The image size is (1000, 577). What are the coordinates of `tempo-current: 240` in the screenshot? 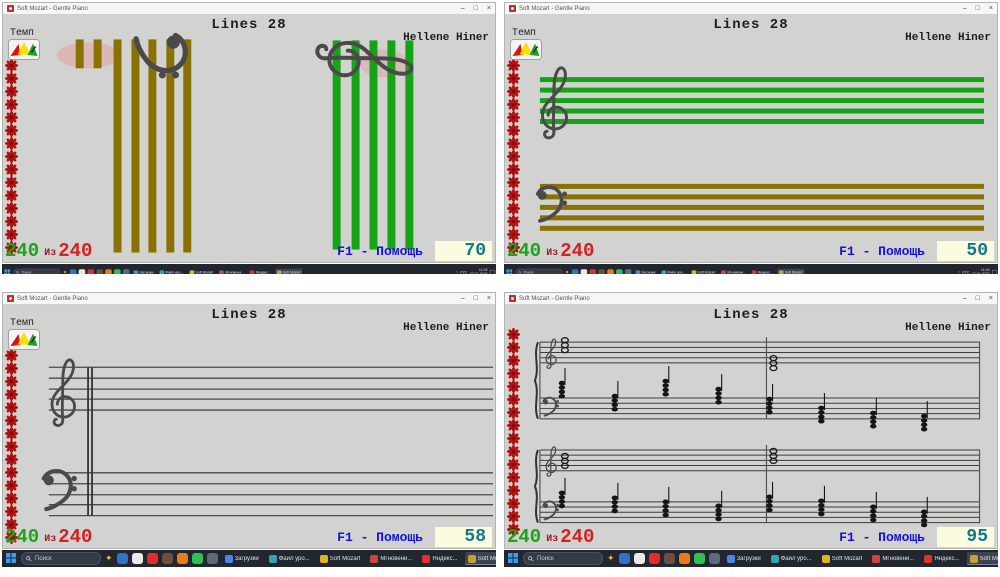 It's located at (524, 251).